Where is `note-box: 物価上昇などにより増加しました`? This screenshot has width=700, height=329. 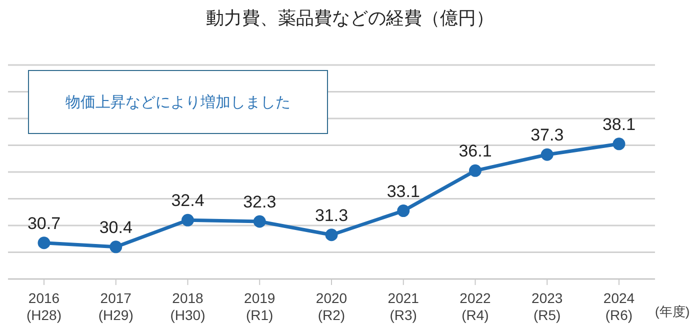 note-box: 物価上昇などにより増加しました is located at coordinates (178, 102).